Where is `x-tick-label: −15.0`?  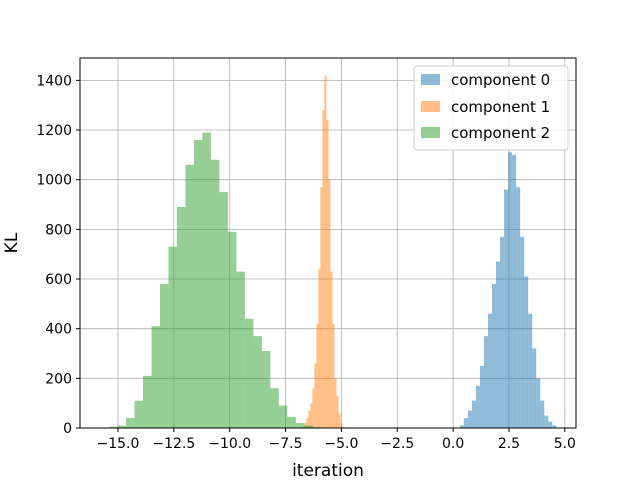 x-tick-label: −15.0 is located at coordinates (118, 444).